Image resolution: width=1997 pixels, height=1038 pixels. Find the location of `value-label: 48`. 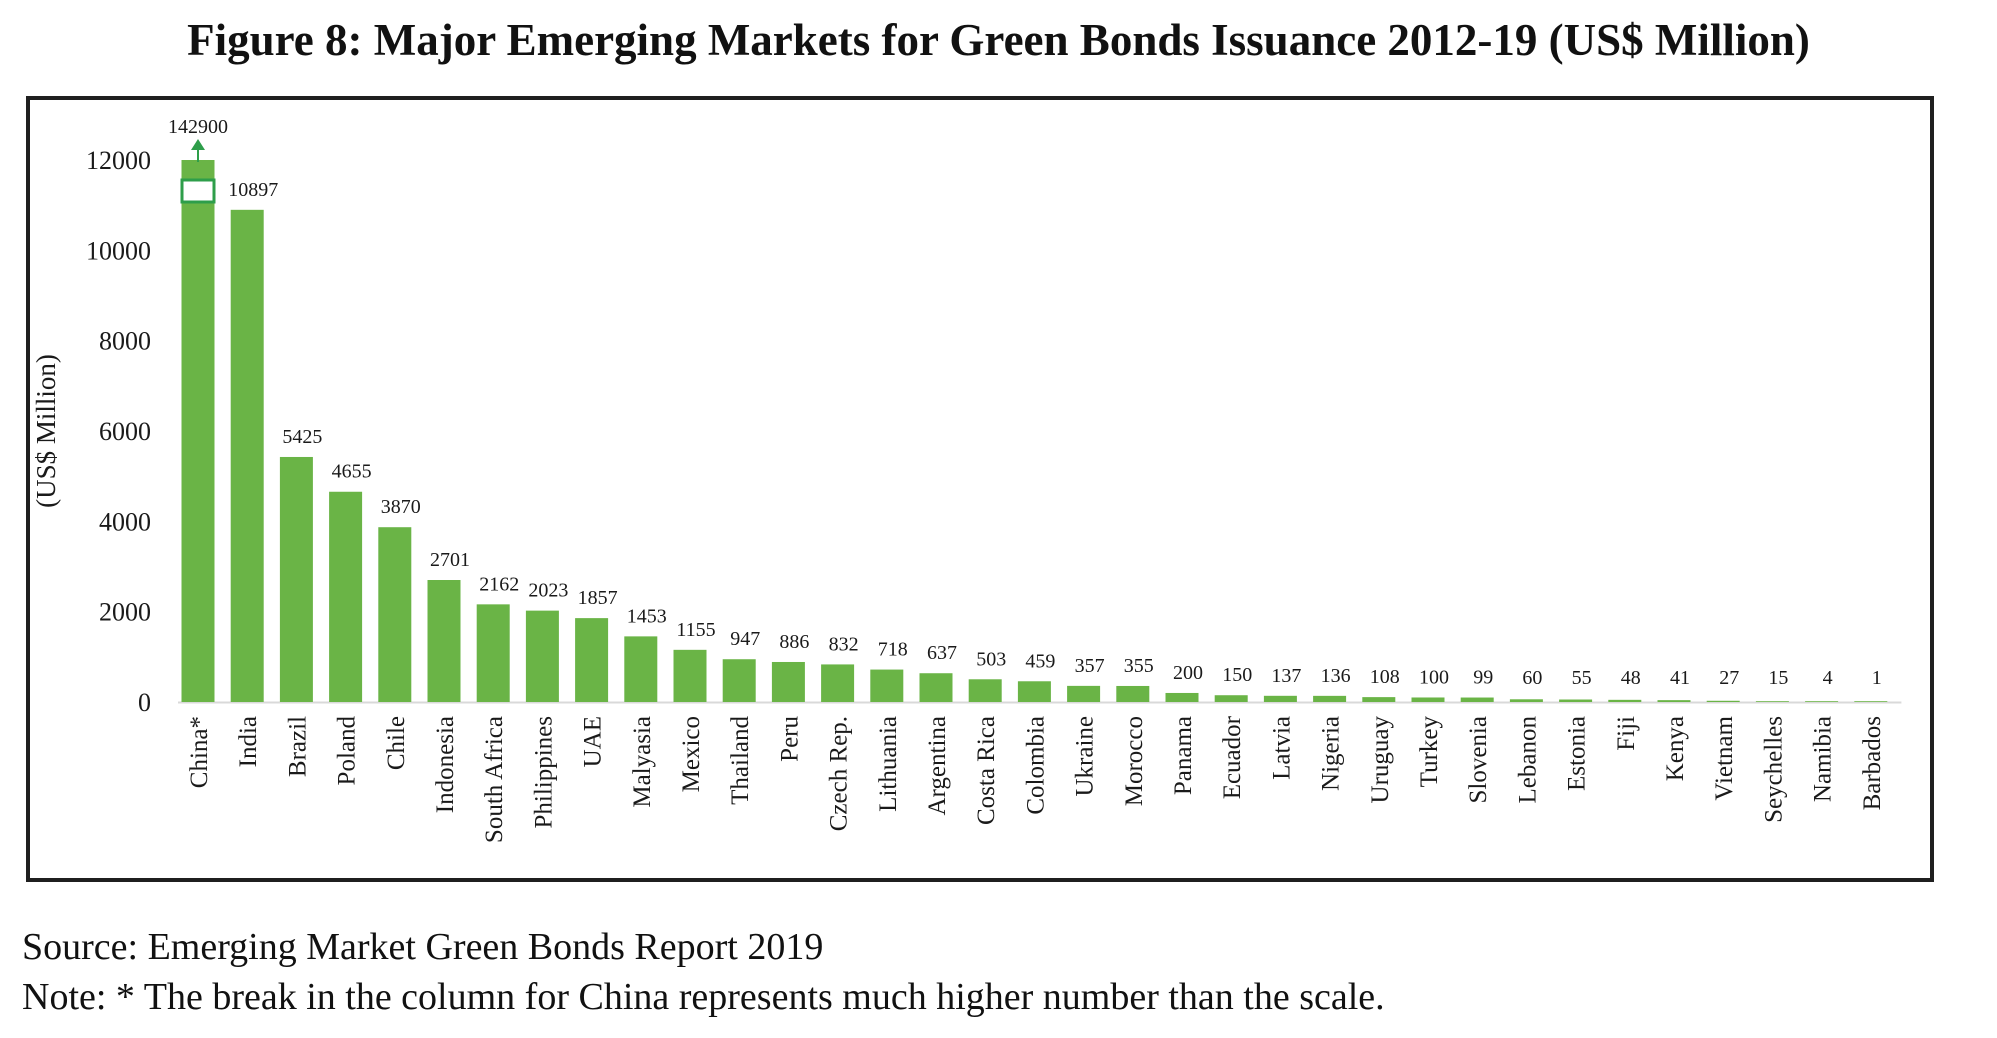

value-label: 48 is located at coordinates (1631, 678).